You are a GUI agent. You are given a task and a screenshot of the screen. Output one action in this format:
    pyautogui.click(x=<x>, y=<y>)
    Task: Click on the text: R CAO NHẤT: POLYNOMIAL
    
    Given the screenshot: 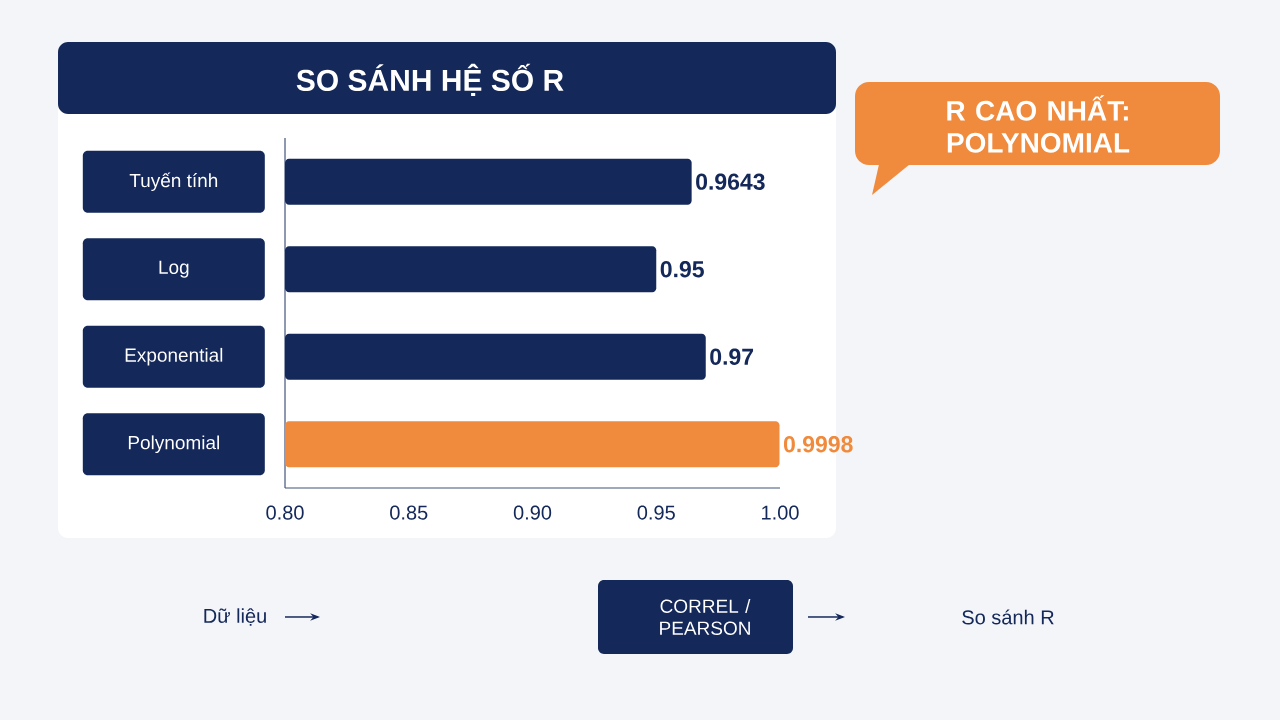 What is the action you would take?
    pyautogui.click(x=1038, y=124)
    